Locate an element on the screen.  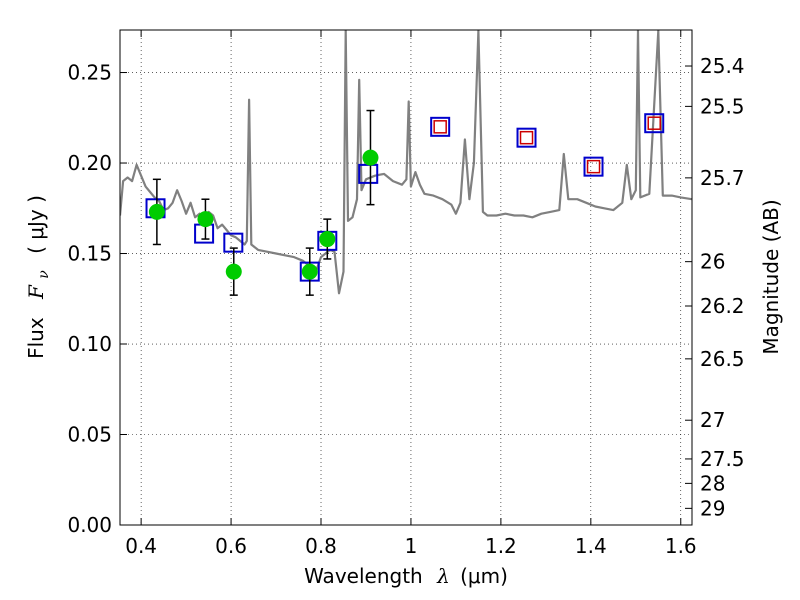
y-axis-title: Flux F ν ( μJy ) is located at coordinates (38, 277).